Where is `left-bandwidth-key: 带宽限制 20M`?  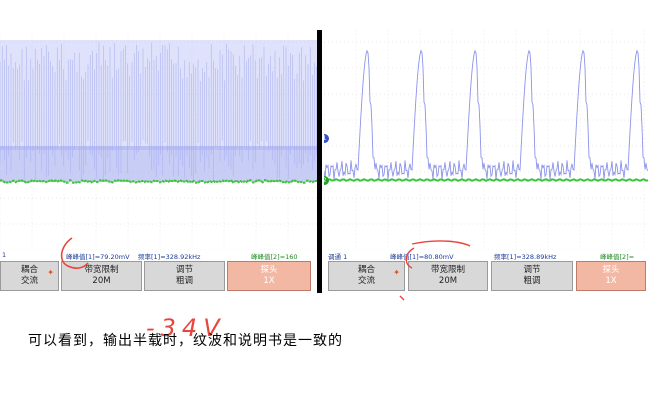
left-bandwidth-key: 带宽限制 20M is located at coordinates (101, 276).